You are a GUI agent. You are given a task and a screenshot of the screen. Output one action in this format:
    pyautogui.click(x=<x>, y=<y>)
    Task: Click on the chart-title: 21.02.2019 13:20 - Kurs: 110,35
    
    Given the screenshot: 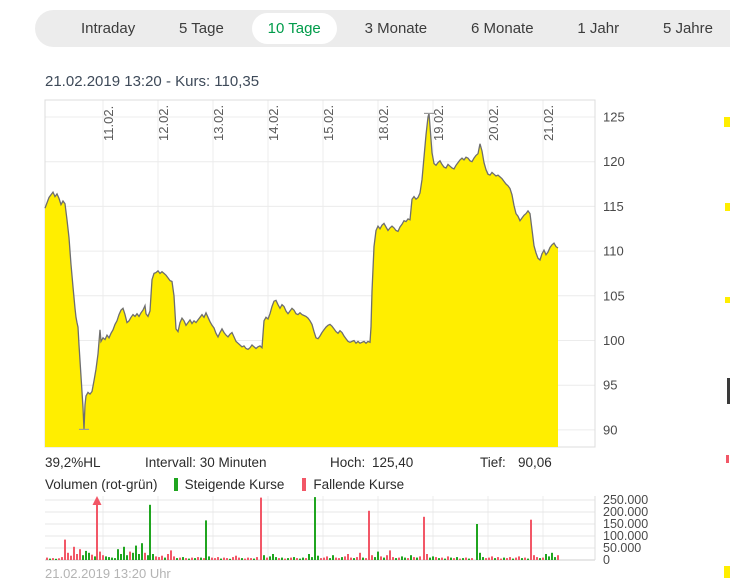 What is the action you would take?
    pyautogui.click(x=152, y=81)
    